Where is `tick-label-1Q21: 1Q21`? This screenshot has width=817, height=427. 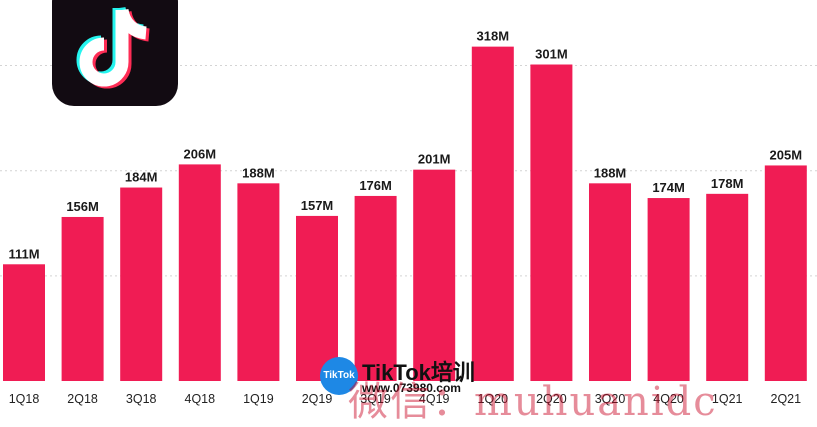 tick-label-1Q21: 1Q21 is located at coordinates (727, 399).